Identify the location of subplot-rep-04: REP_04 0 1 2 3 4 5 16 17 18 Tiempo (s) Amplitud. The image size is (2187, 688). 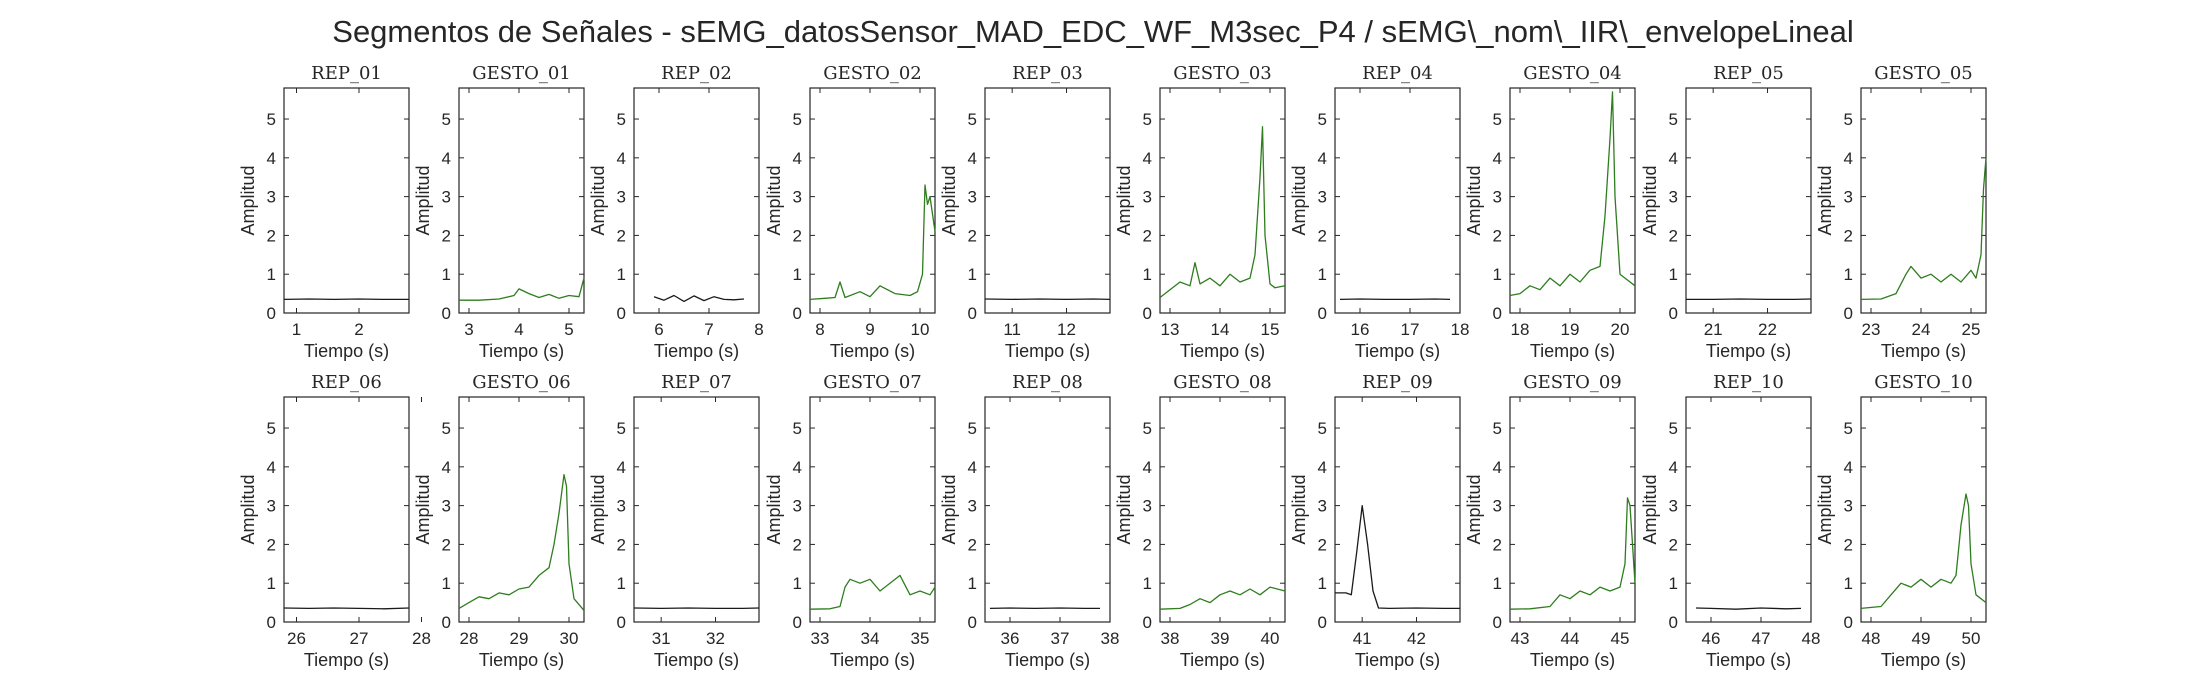
(1379, 212).